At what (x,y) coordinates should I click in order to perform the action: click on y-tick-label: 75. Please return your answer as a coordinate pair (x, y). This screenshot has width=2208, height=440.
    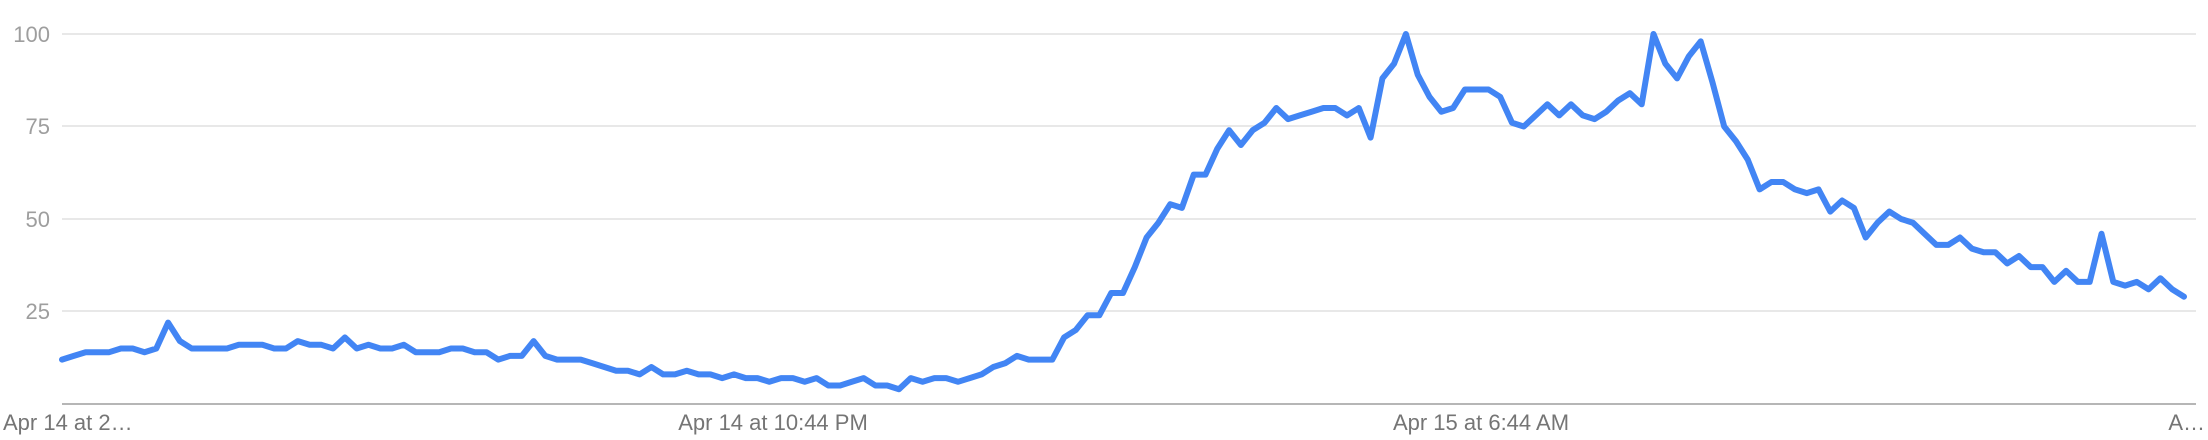
    Looking at the image, I should click on (38, 126).